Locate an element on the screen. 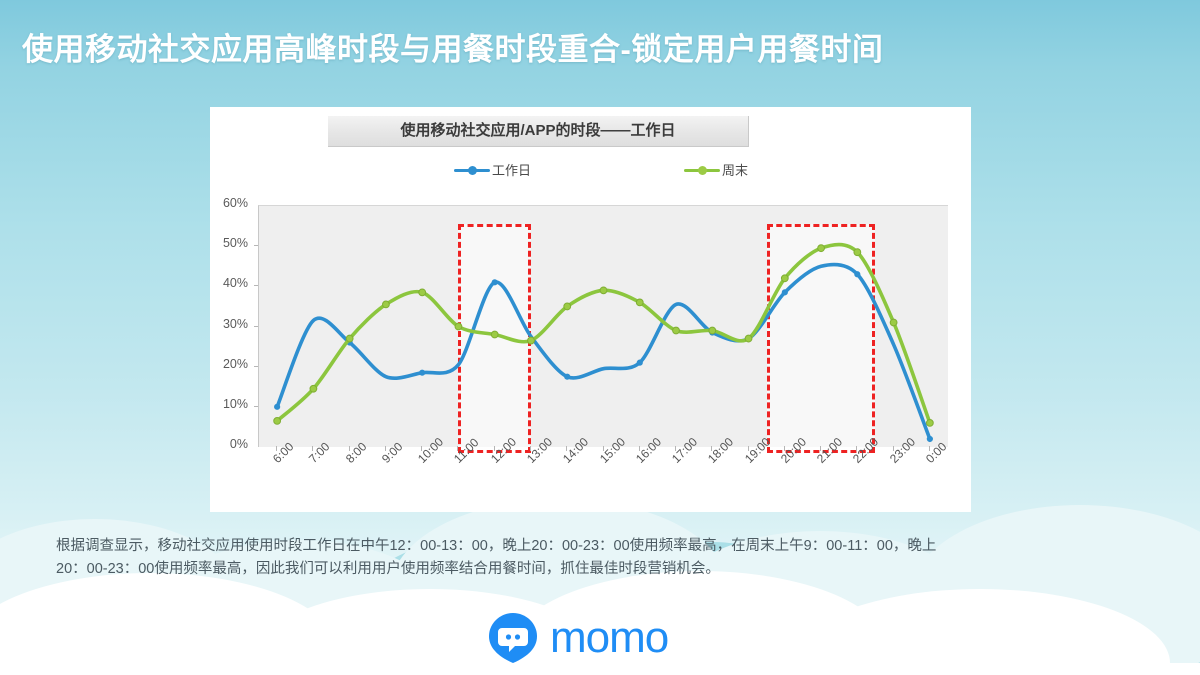 The image size is (1200, 675). series-line-weekday is located at coordinates (603, 351).